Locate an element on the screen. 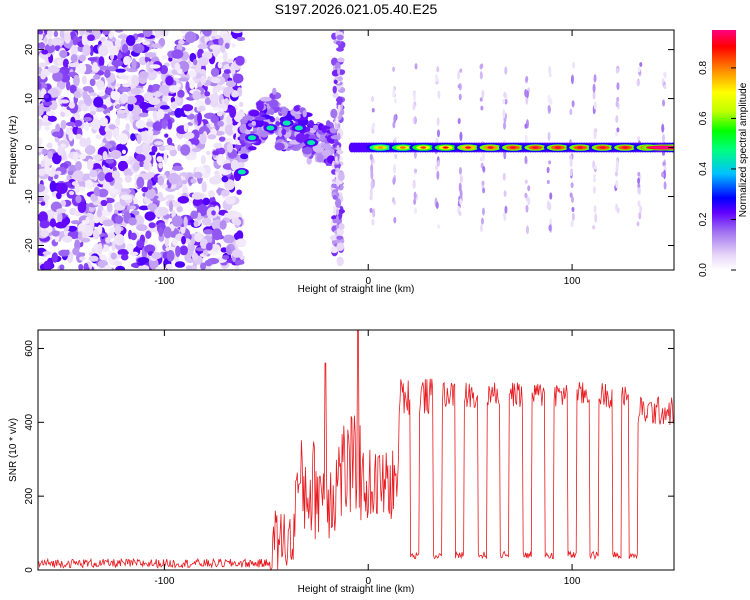 The height and width of the screenshot is (600, 750). snr-ytick-label: 400 is located at coordinates (29, 422).